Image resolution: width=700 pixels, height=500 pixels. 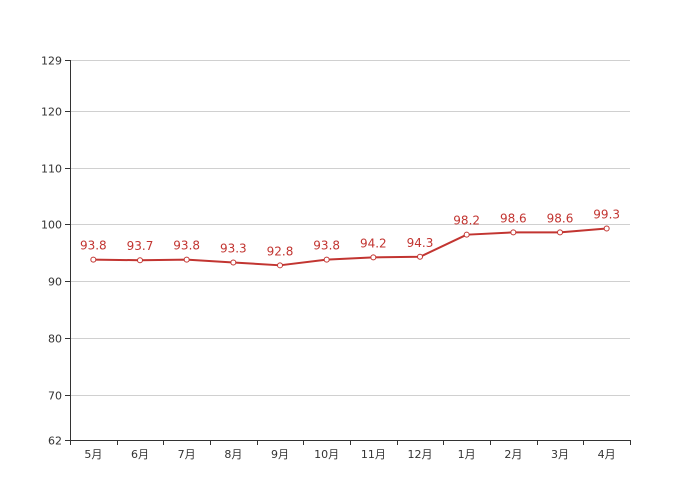 What do you see at coordinates (373, 454) in the screenshot?
I see `x-tick-label: 11月` at bounding box center [373, 454].